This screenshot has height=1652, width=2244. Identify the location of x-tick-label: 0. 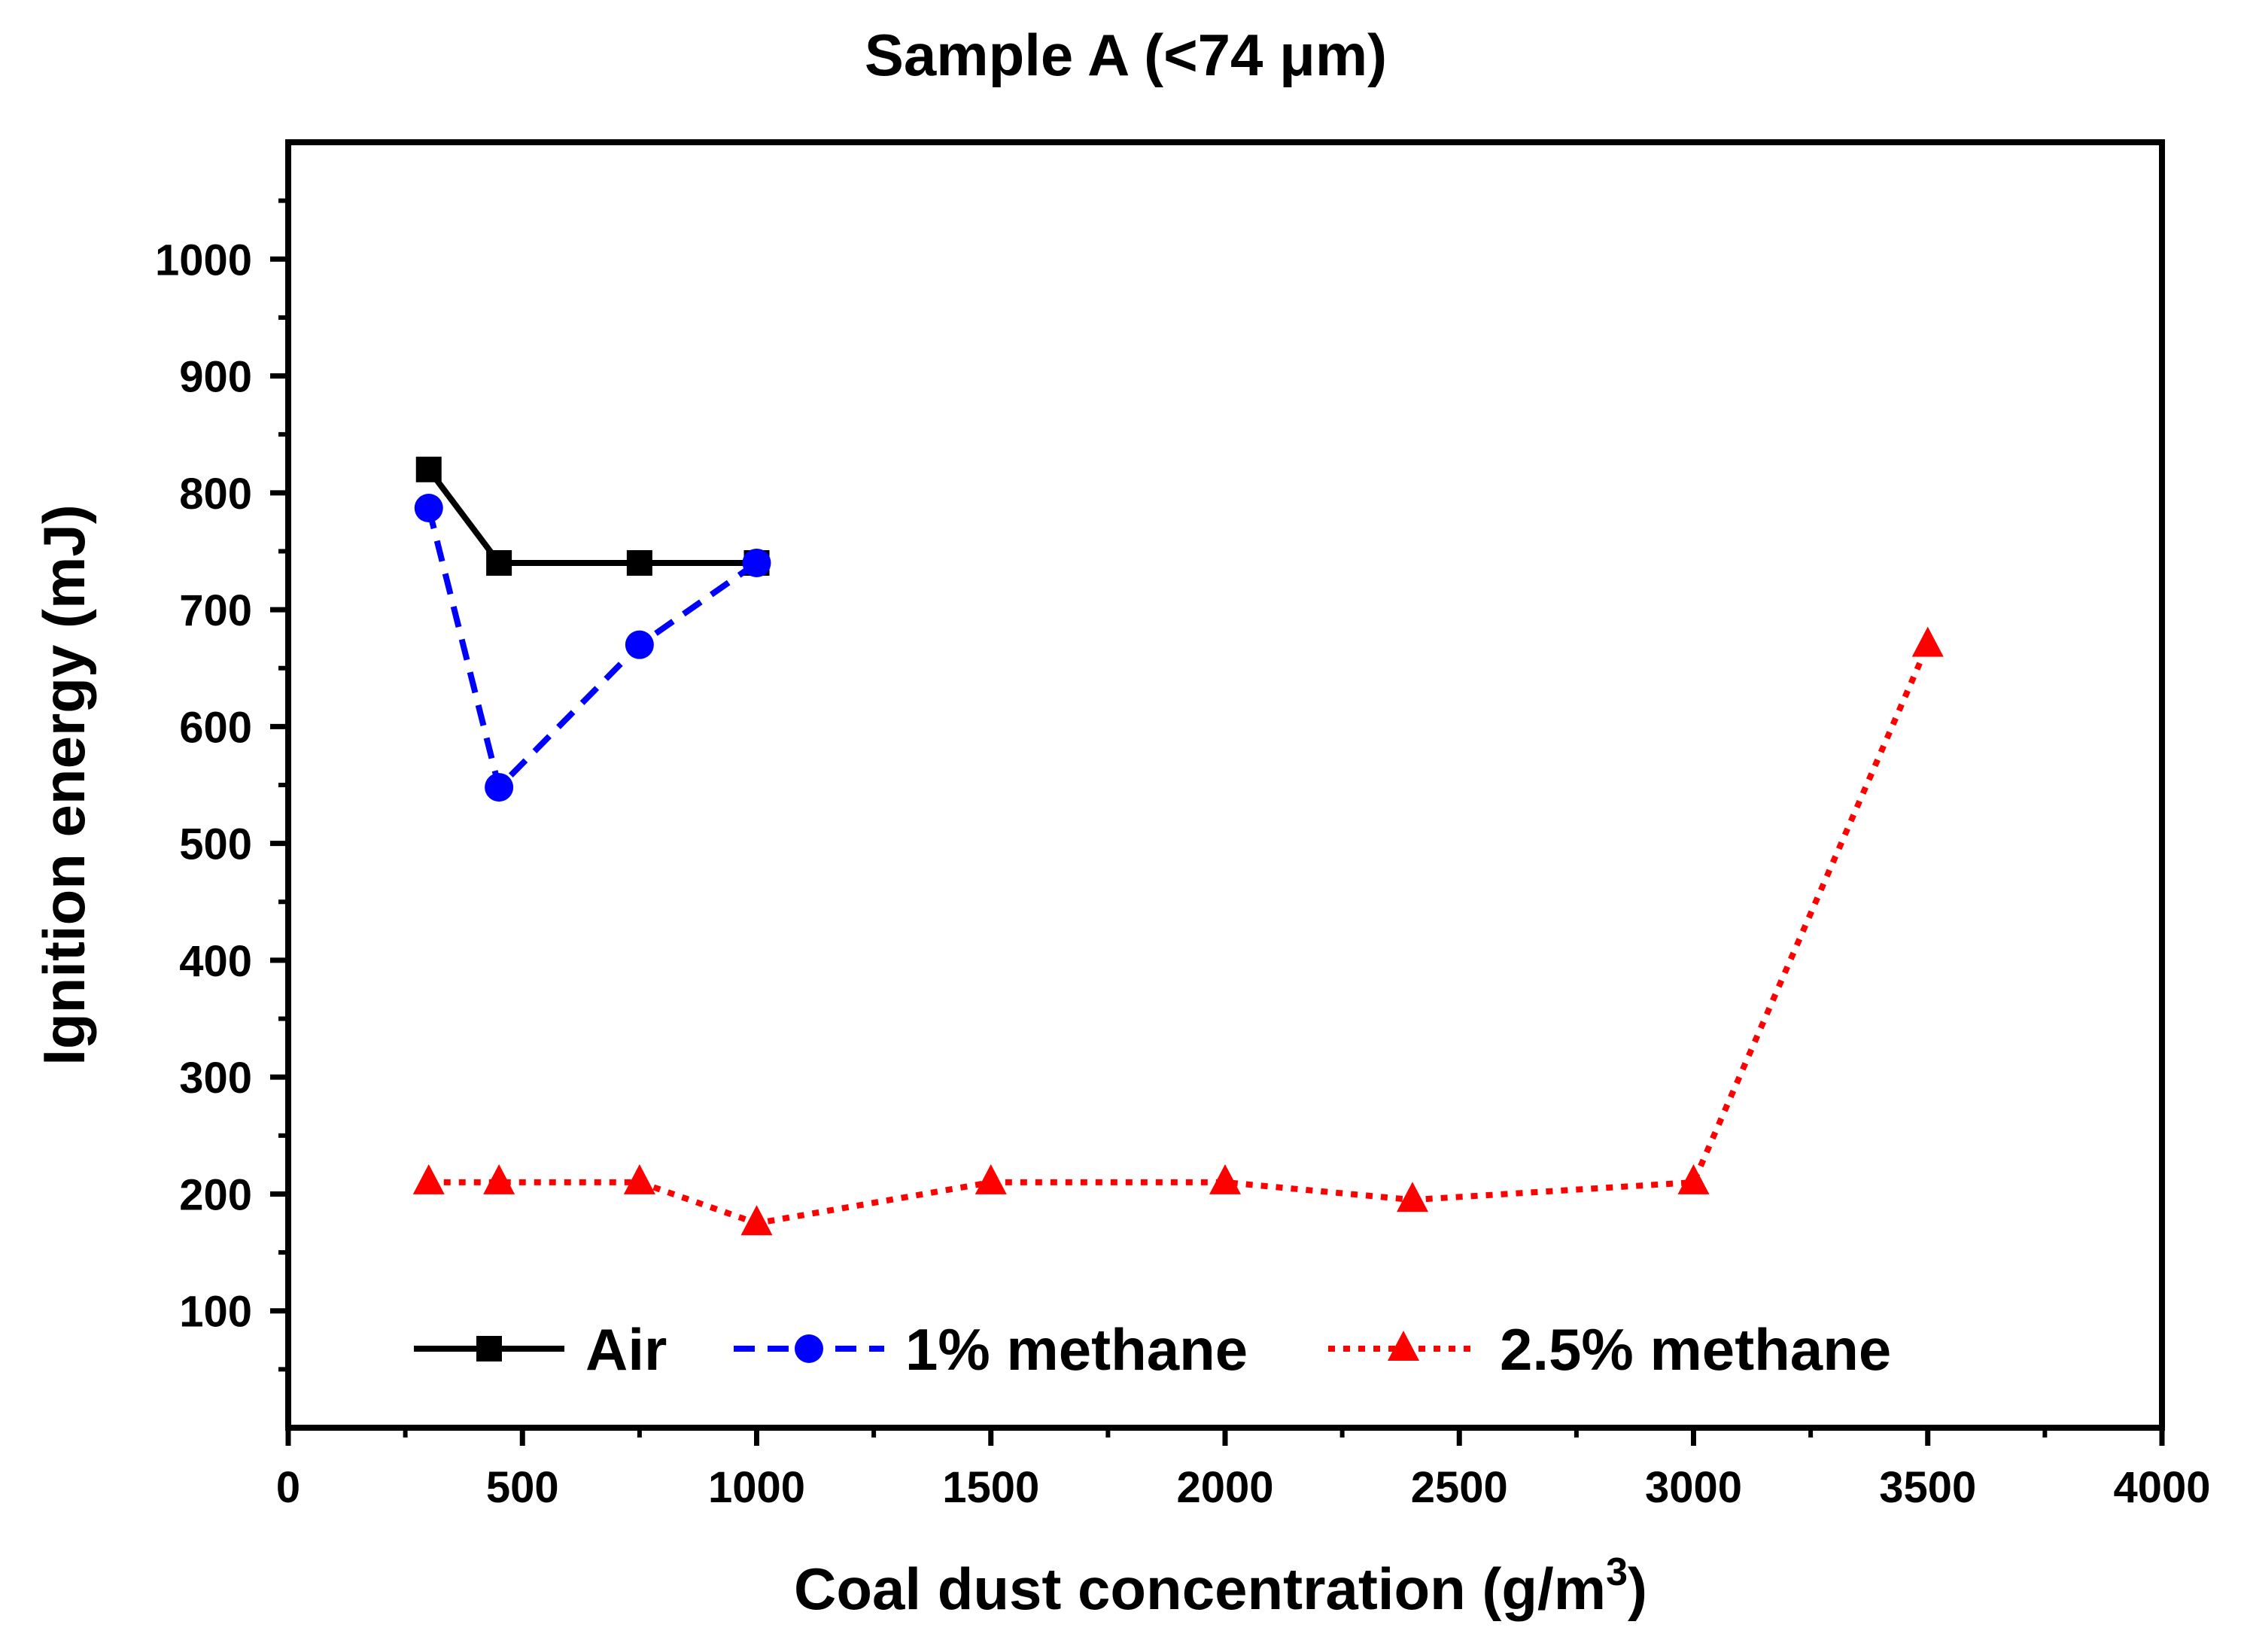
(288, 1488).